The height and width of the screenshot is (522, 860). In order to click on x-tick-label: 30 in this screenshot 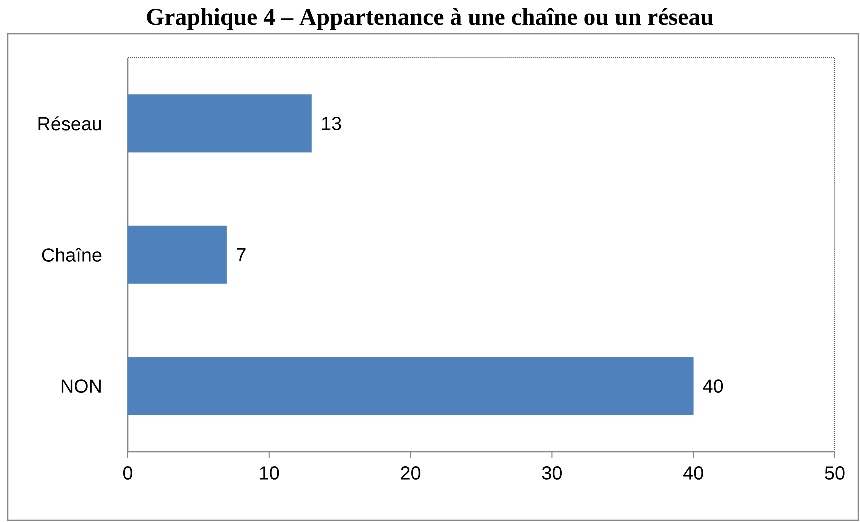, I will do `click(552, 473)`.